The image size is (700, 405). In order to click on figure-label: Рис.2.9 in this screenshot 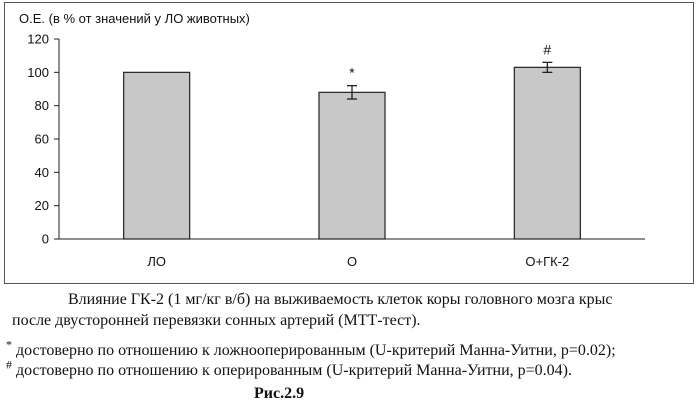, I will do `click(279, 394)`.